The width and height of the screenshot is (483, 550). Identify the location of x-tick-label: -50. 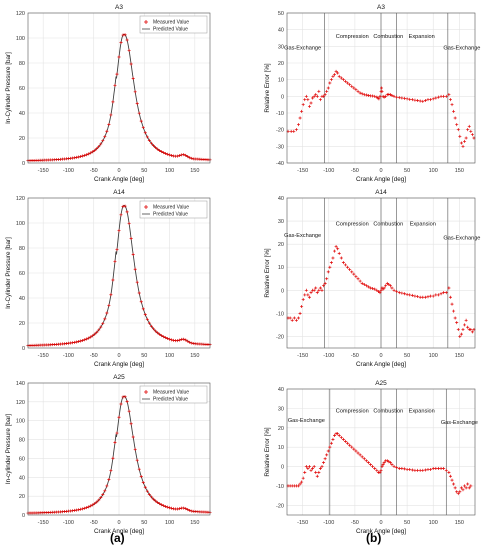
(355, 523).